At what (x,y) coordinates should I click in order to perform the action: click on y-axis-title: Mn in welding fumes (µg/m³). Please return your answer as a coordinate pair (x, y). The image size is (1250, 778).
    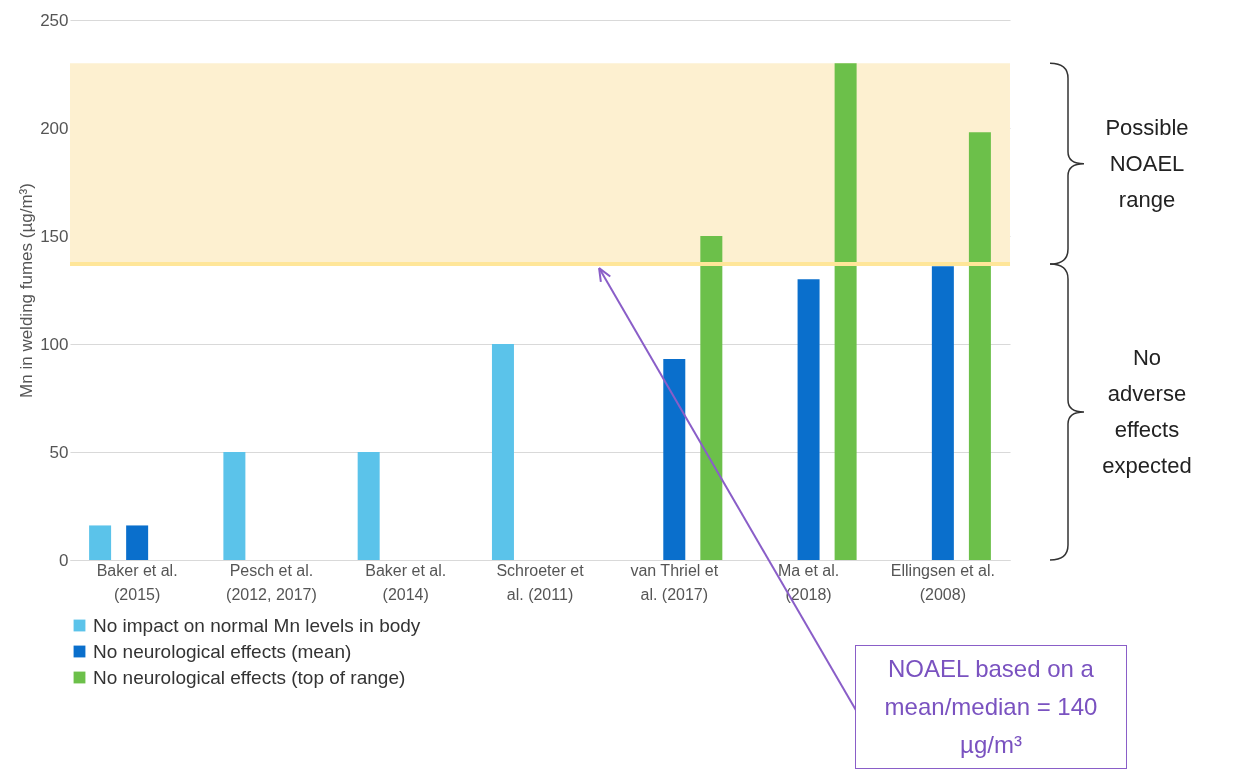
    Looking at the image, I should click on (27, 290).